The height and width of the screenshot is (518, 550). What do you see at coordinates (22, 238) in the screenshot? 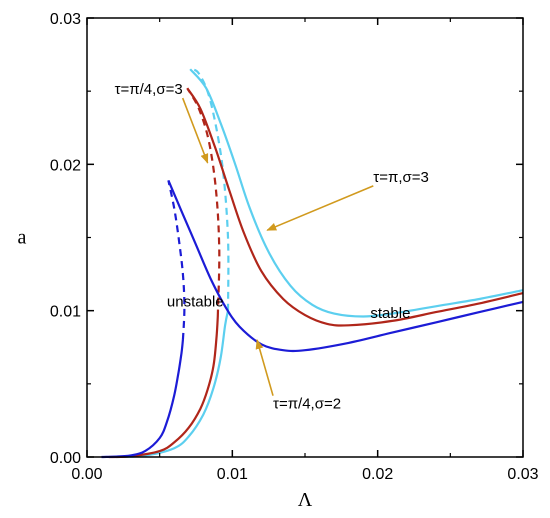
I see `y-axis-title: a` at bounding box center [22, 238].